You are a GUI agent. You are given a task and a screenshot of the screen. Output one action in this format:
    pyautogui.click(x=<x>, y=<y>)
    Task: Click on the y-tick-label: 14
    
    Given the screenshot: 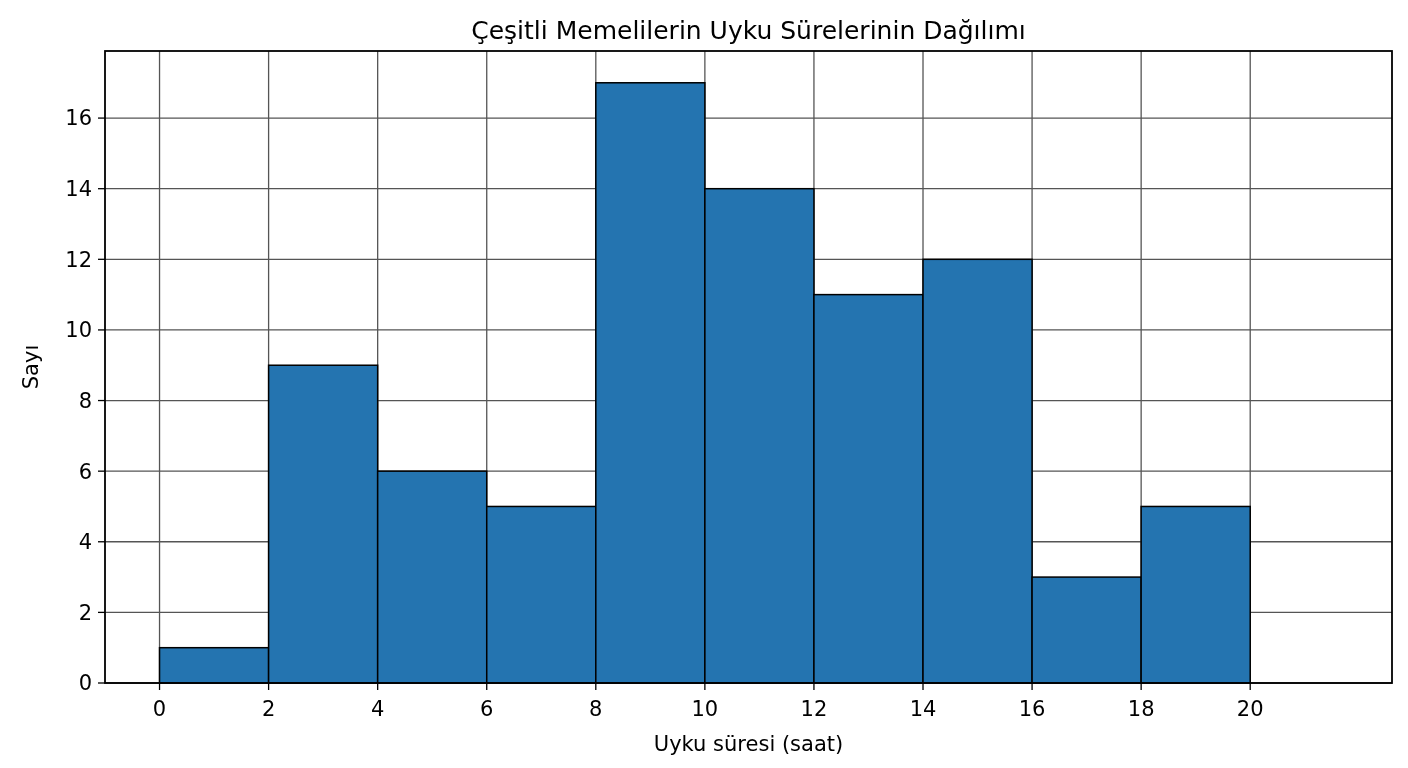 What is the action you would take?
    pyautogui.click(x=78, y=189)
    